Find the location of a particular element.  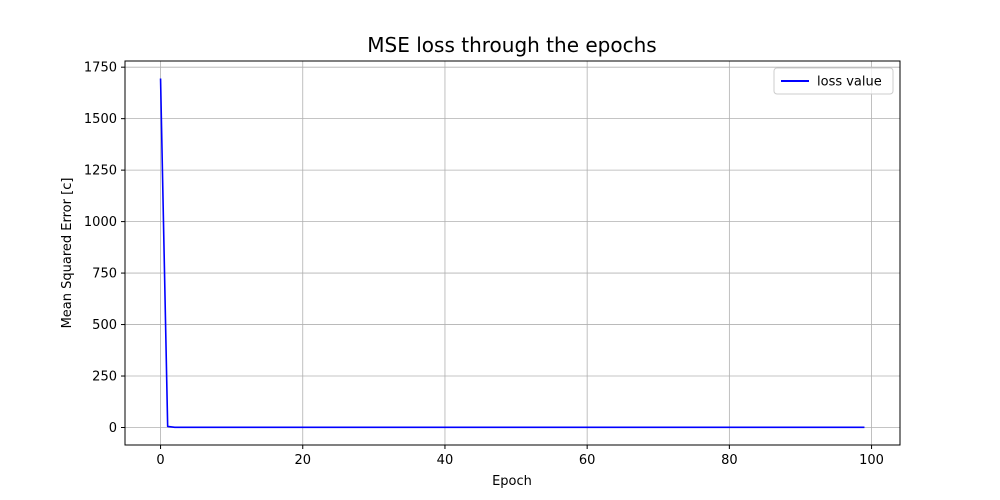

x-tick-label: 0 is located at coordinates (160, 460).